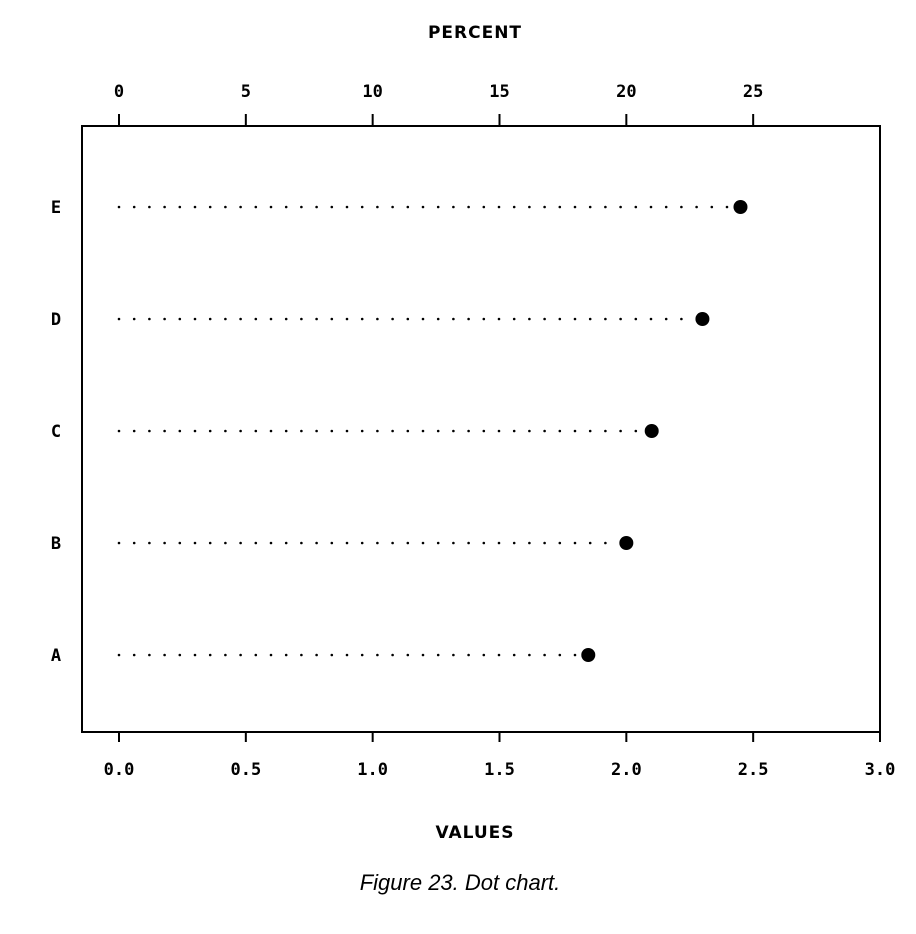 Image resolution: width=916 pixels, height=934 pixels. Describe the element at coordinates (372, 92) in the screenshot. I see `top-tick-label: 10` at that location.